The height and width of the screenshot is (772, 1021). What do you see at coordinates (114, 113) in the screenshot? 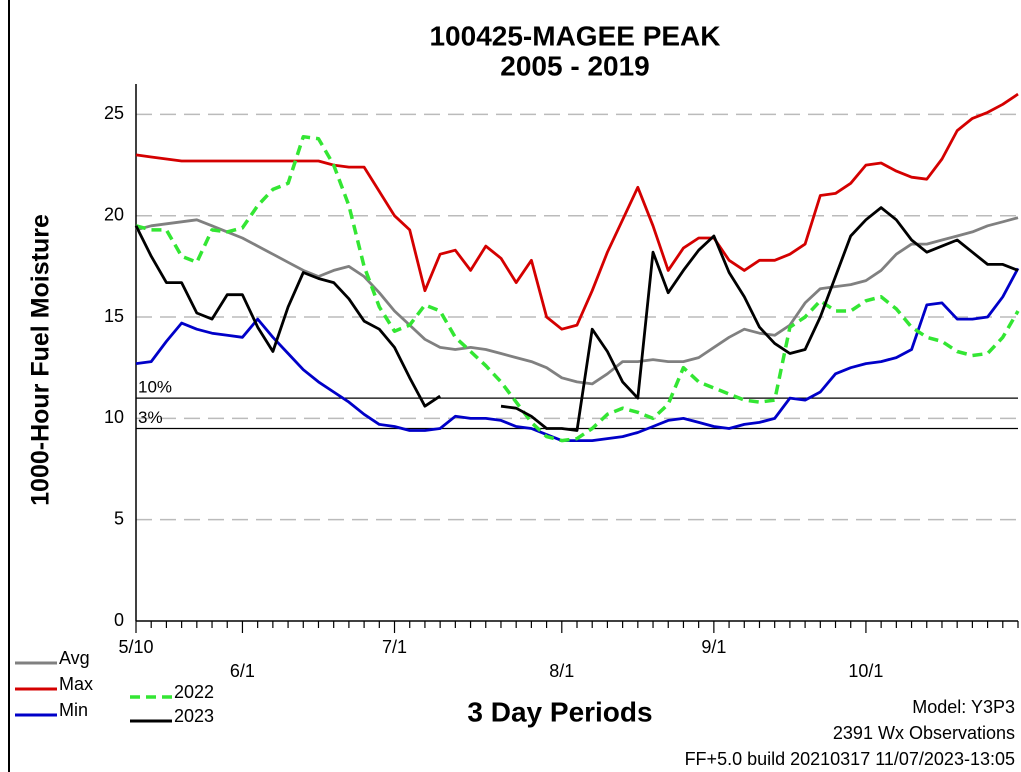
I see `y-tick-label: 25` at bounding box center [114, 113].